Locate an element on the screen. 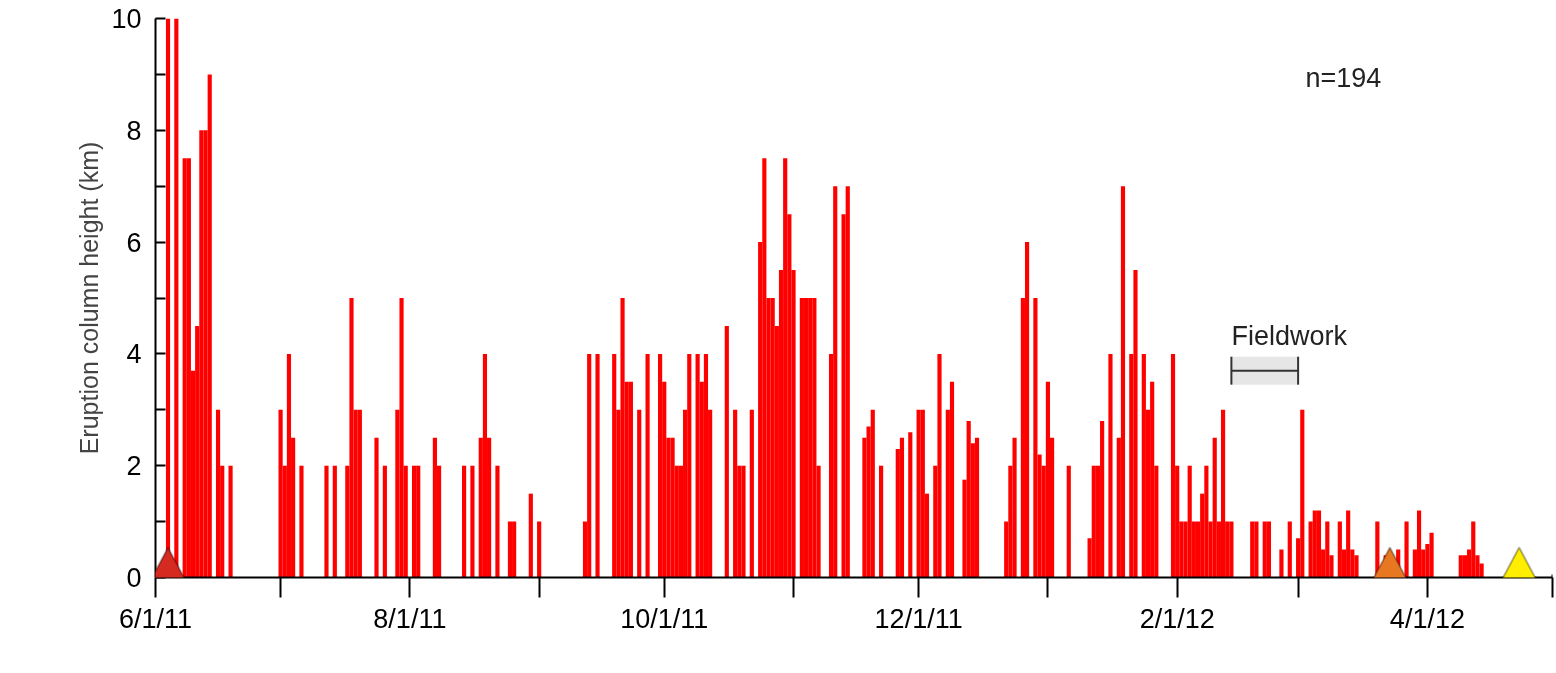 This screenshot has width=1556, height=673. x-tick-label: 4/1/12 is located at coordinates (1427, 618).